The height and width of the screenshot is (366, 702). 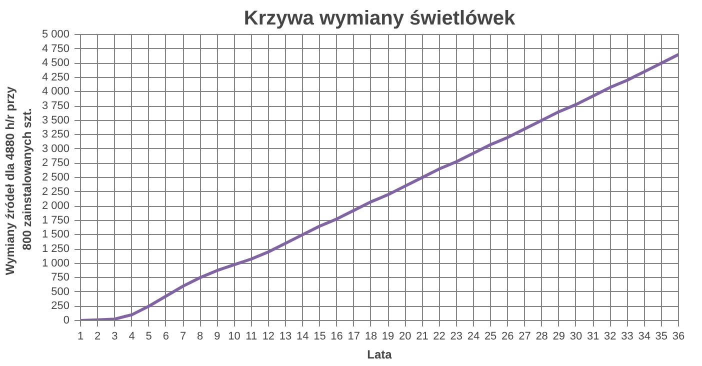 What do you see at coordinates (183, 336) in the screenshot?
I see `x-tick-label: 7` at bounding box center [183, 336].